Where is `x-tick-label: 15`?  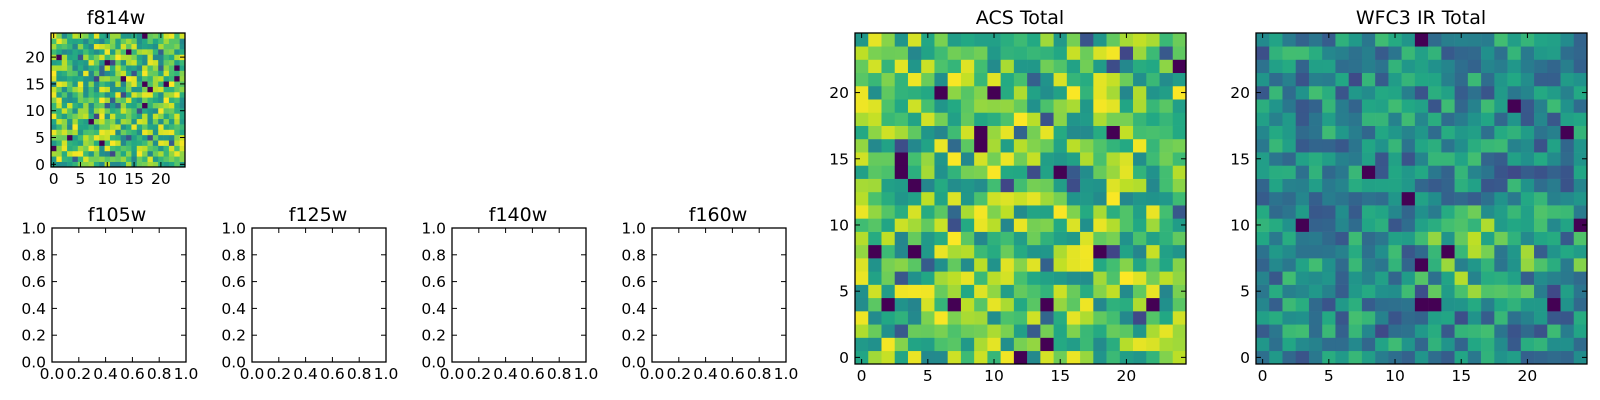 x-tick-label: 15 is located at coordinates (1461, 376).